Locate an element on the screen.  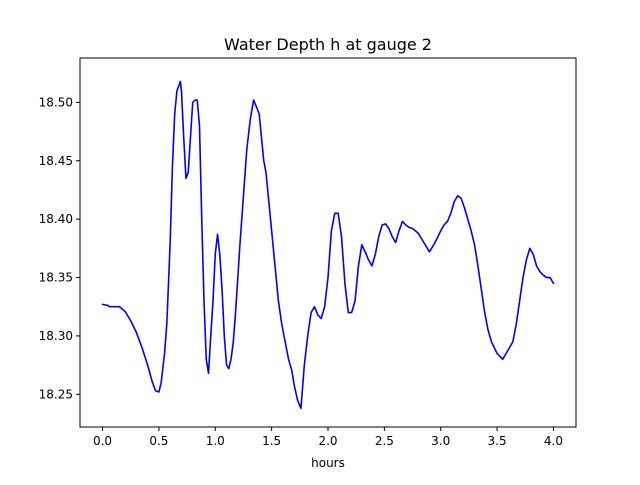
y-tick-label: 18.35 is located at coordinates (56, 278).